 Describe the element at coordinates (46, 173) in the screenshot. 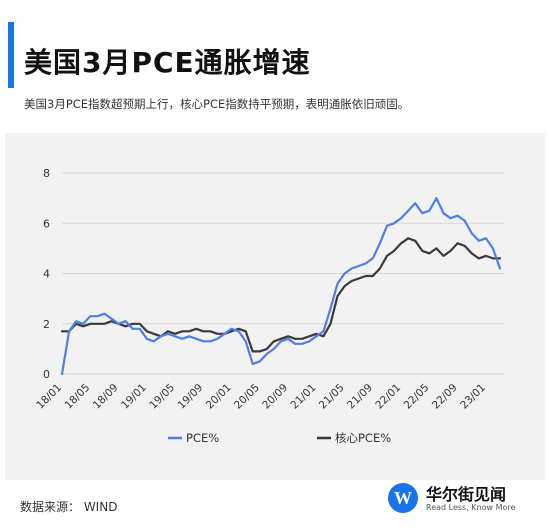

I see `y-tick-label: 8` at that location.